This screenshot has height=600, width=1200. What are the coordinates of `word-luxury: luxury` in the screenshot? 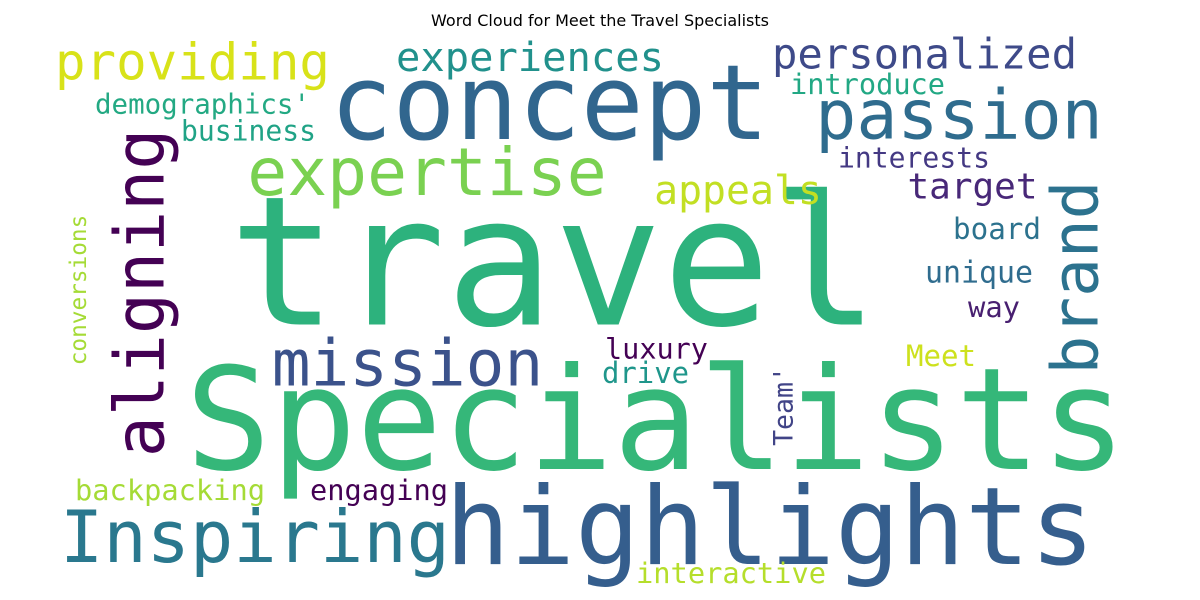 It's located at (656, 349).